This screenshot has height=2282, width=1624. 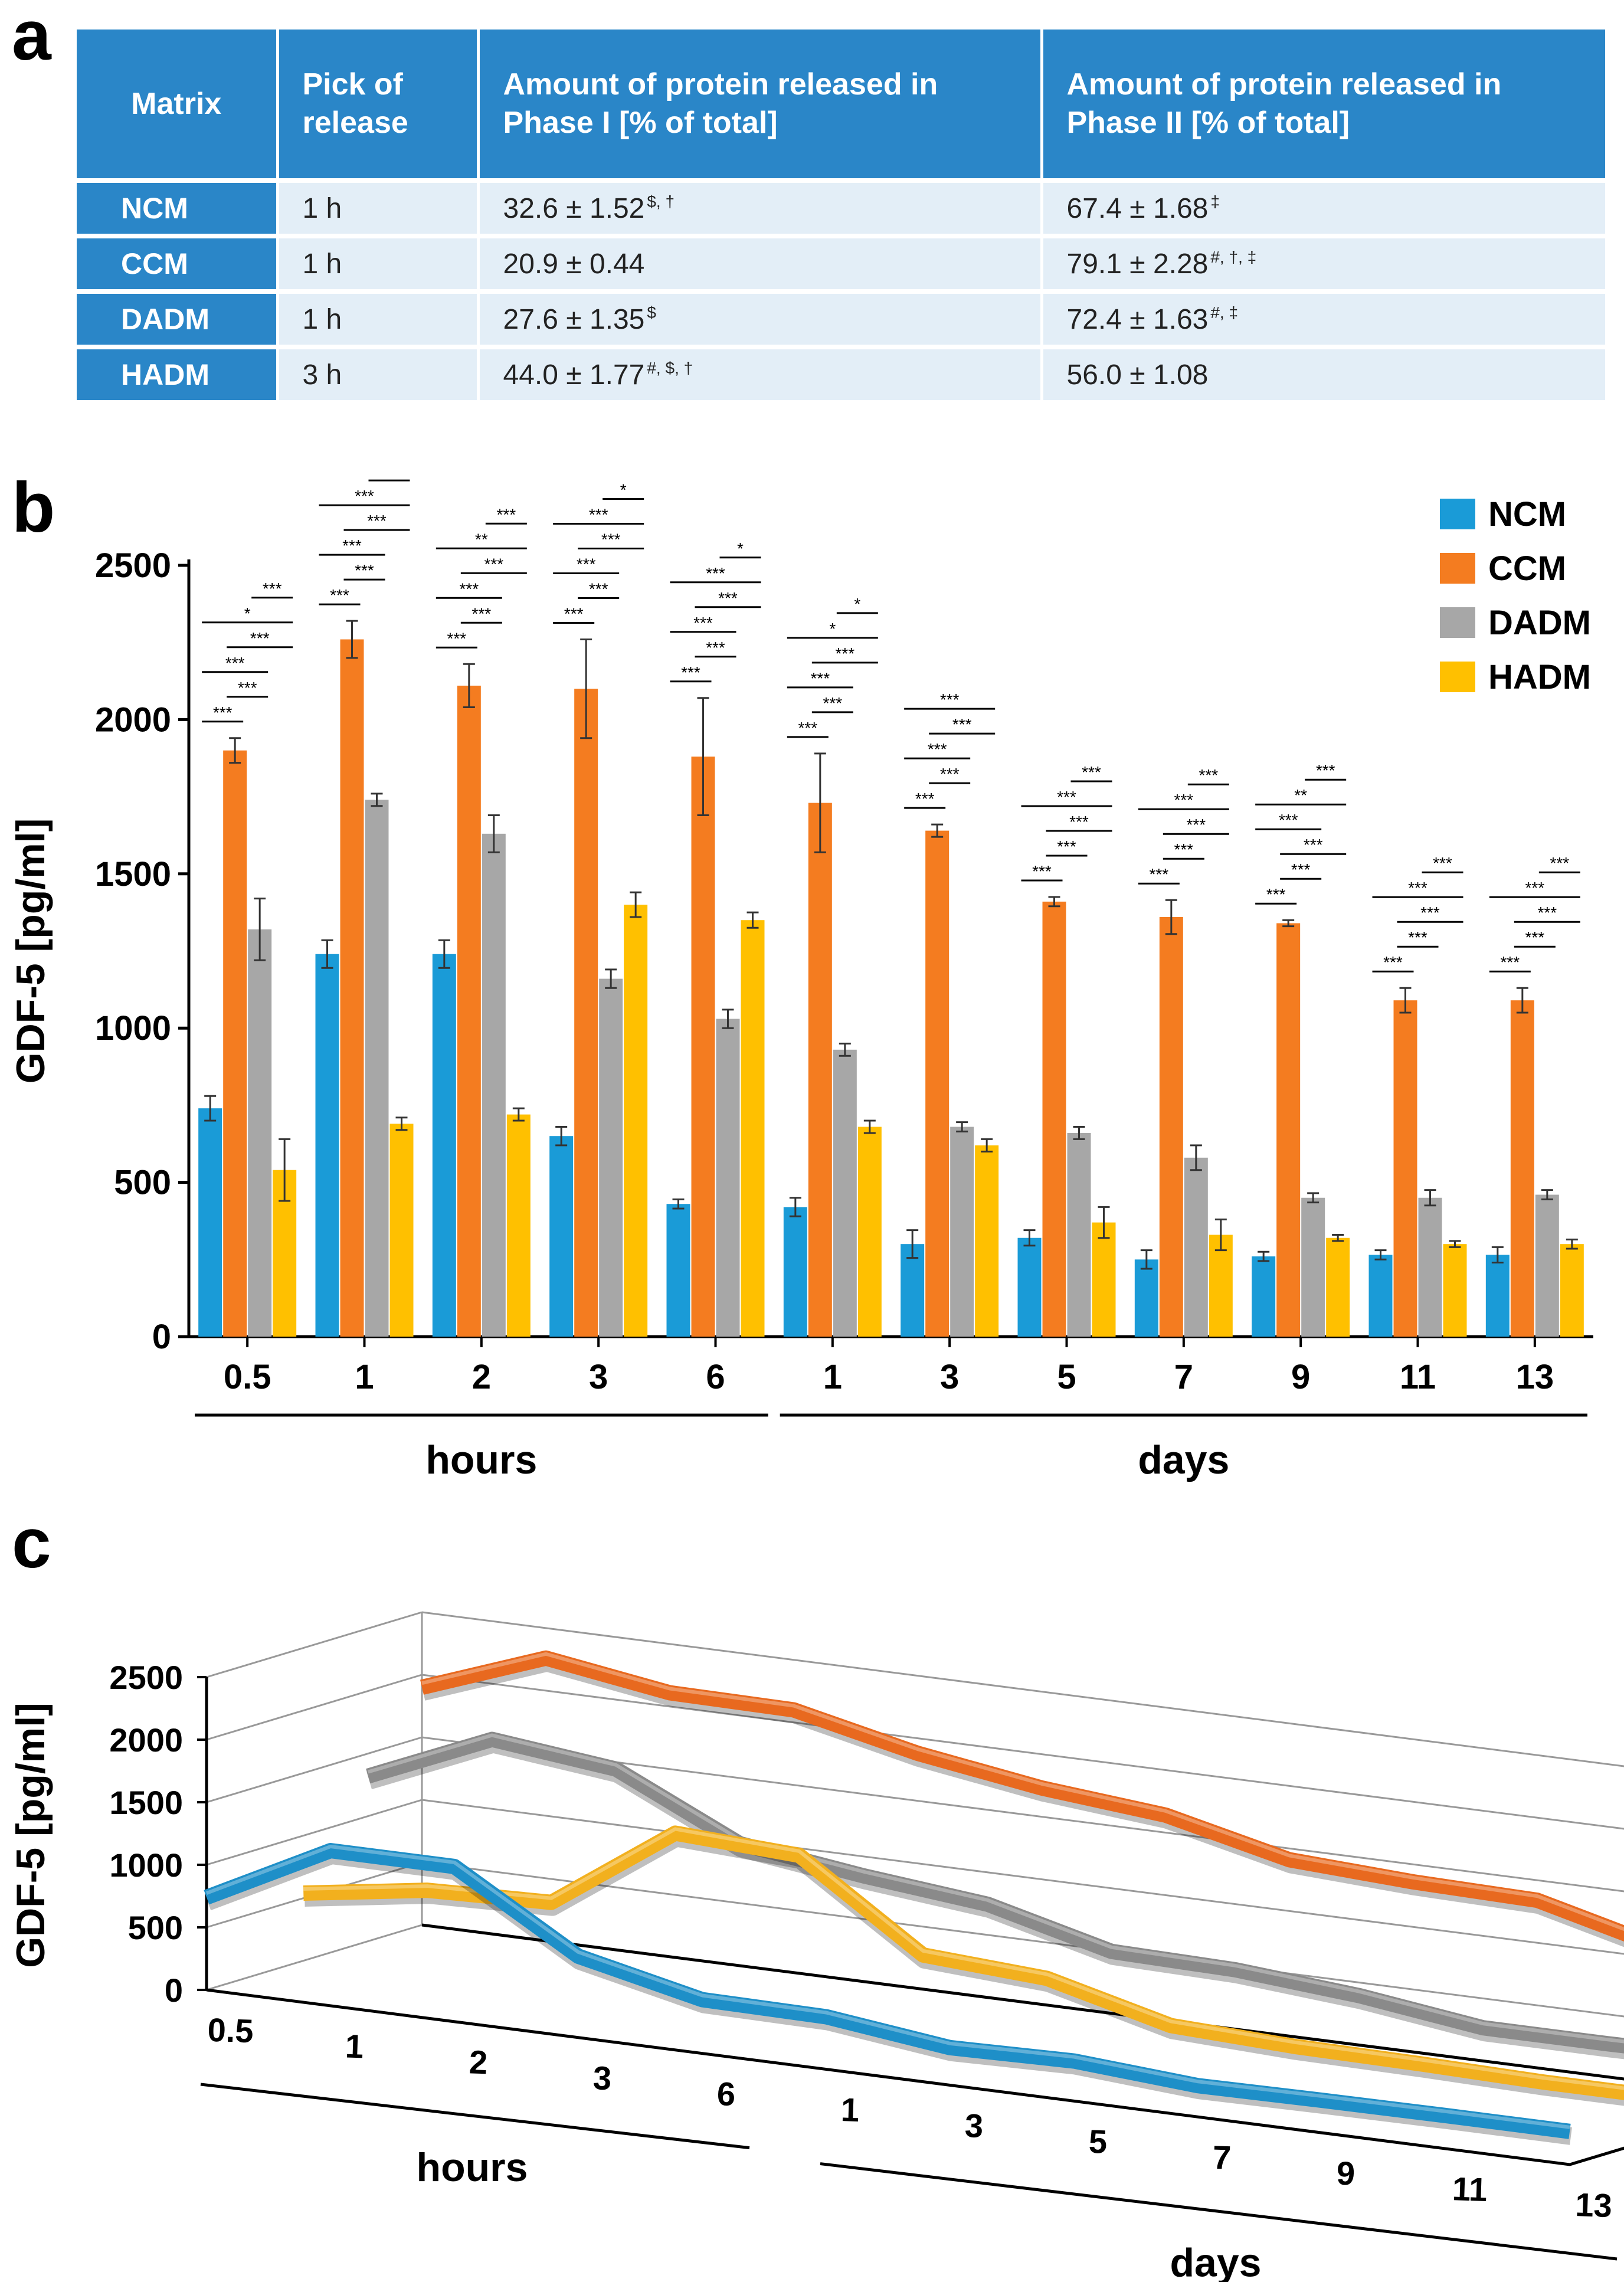 I want to click on x-tick-label: 7, so click(x=1222, y=2157).